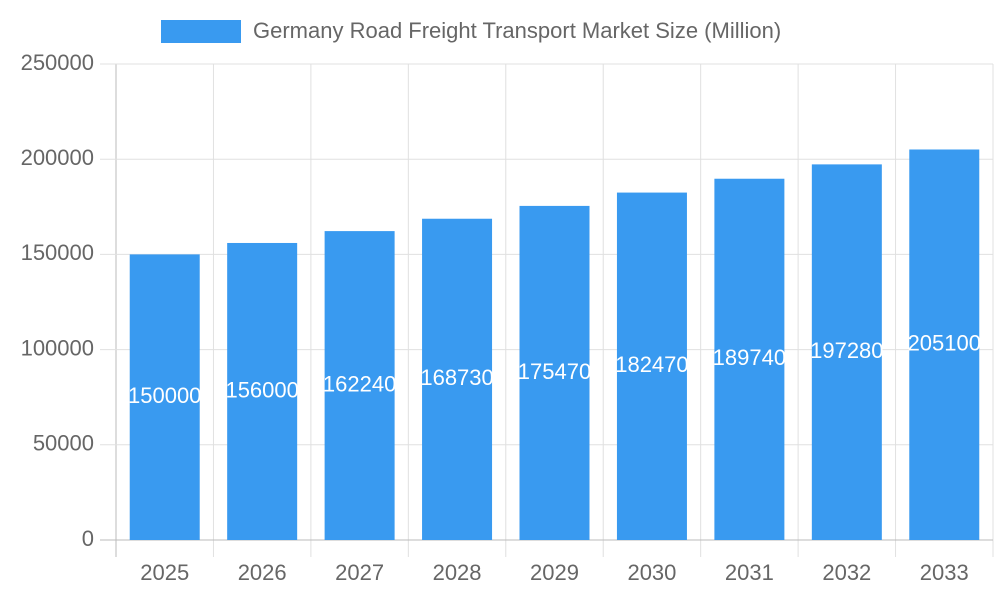 This screenshot has height=600, width=1000. I want to click on x-tick-label: 2031, so click(749, 572).